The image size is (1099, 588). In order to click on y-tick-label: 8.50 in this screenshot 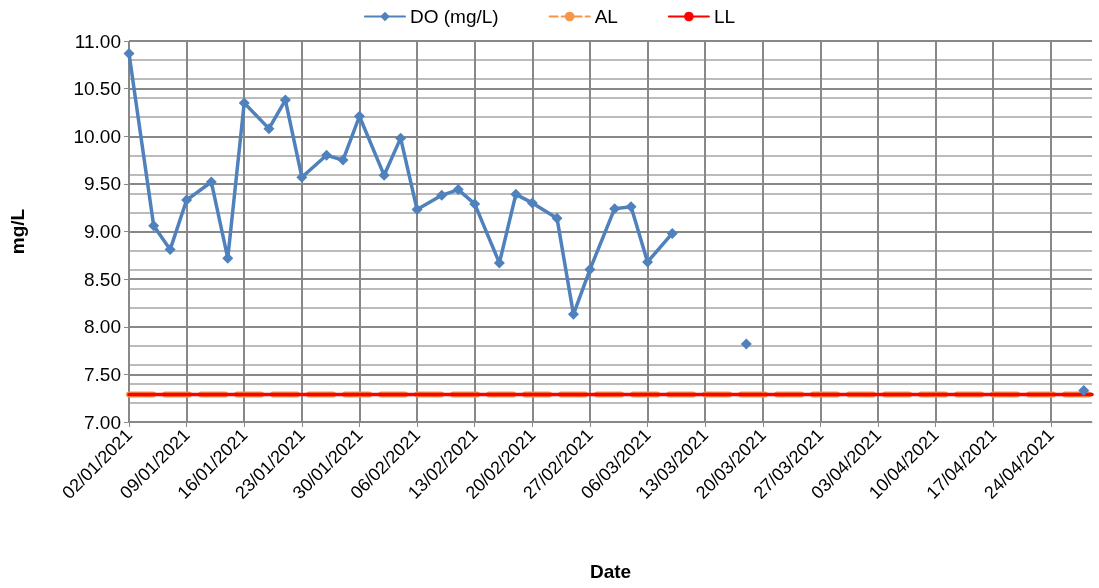, I will do `click(102, 279)`.